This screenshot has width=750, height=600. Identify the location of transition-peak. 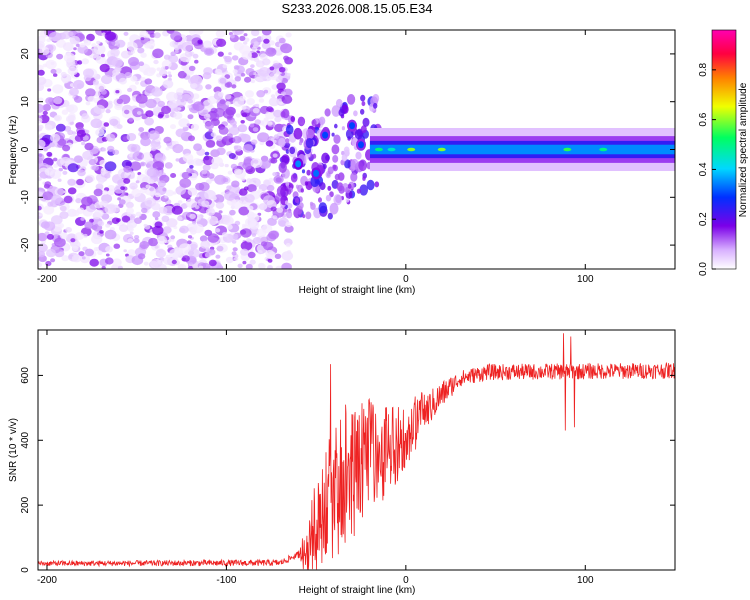
(298, 164).